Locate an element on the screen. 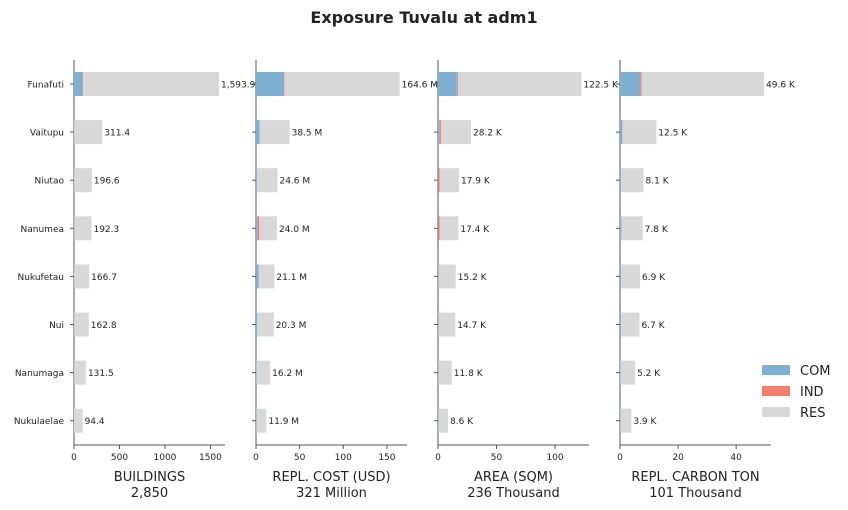 The height and width of the screenshot is (510, 848). data-label: 131.5 is located at coordinates (101, 374).